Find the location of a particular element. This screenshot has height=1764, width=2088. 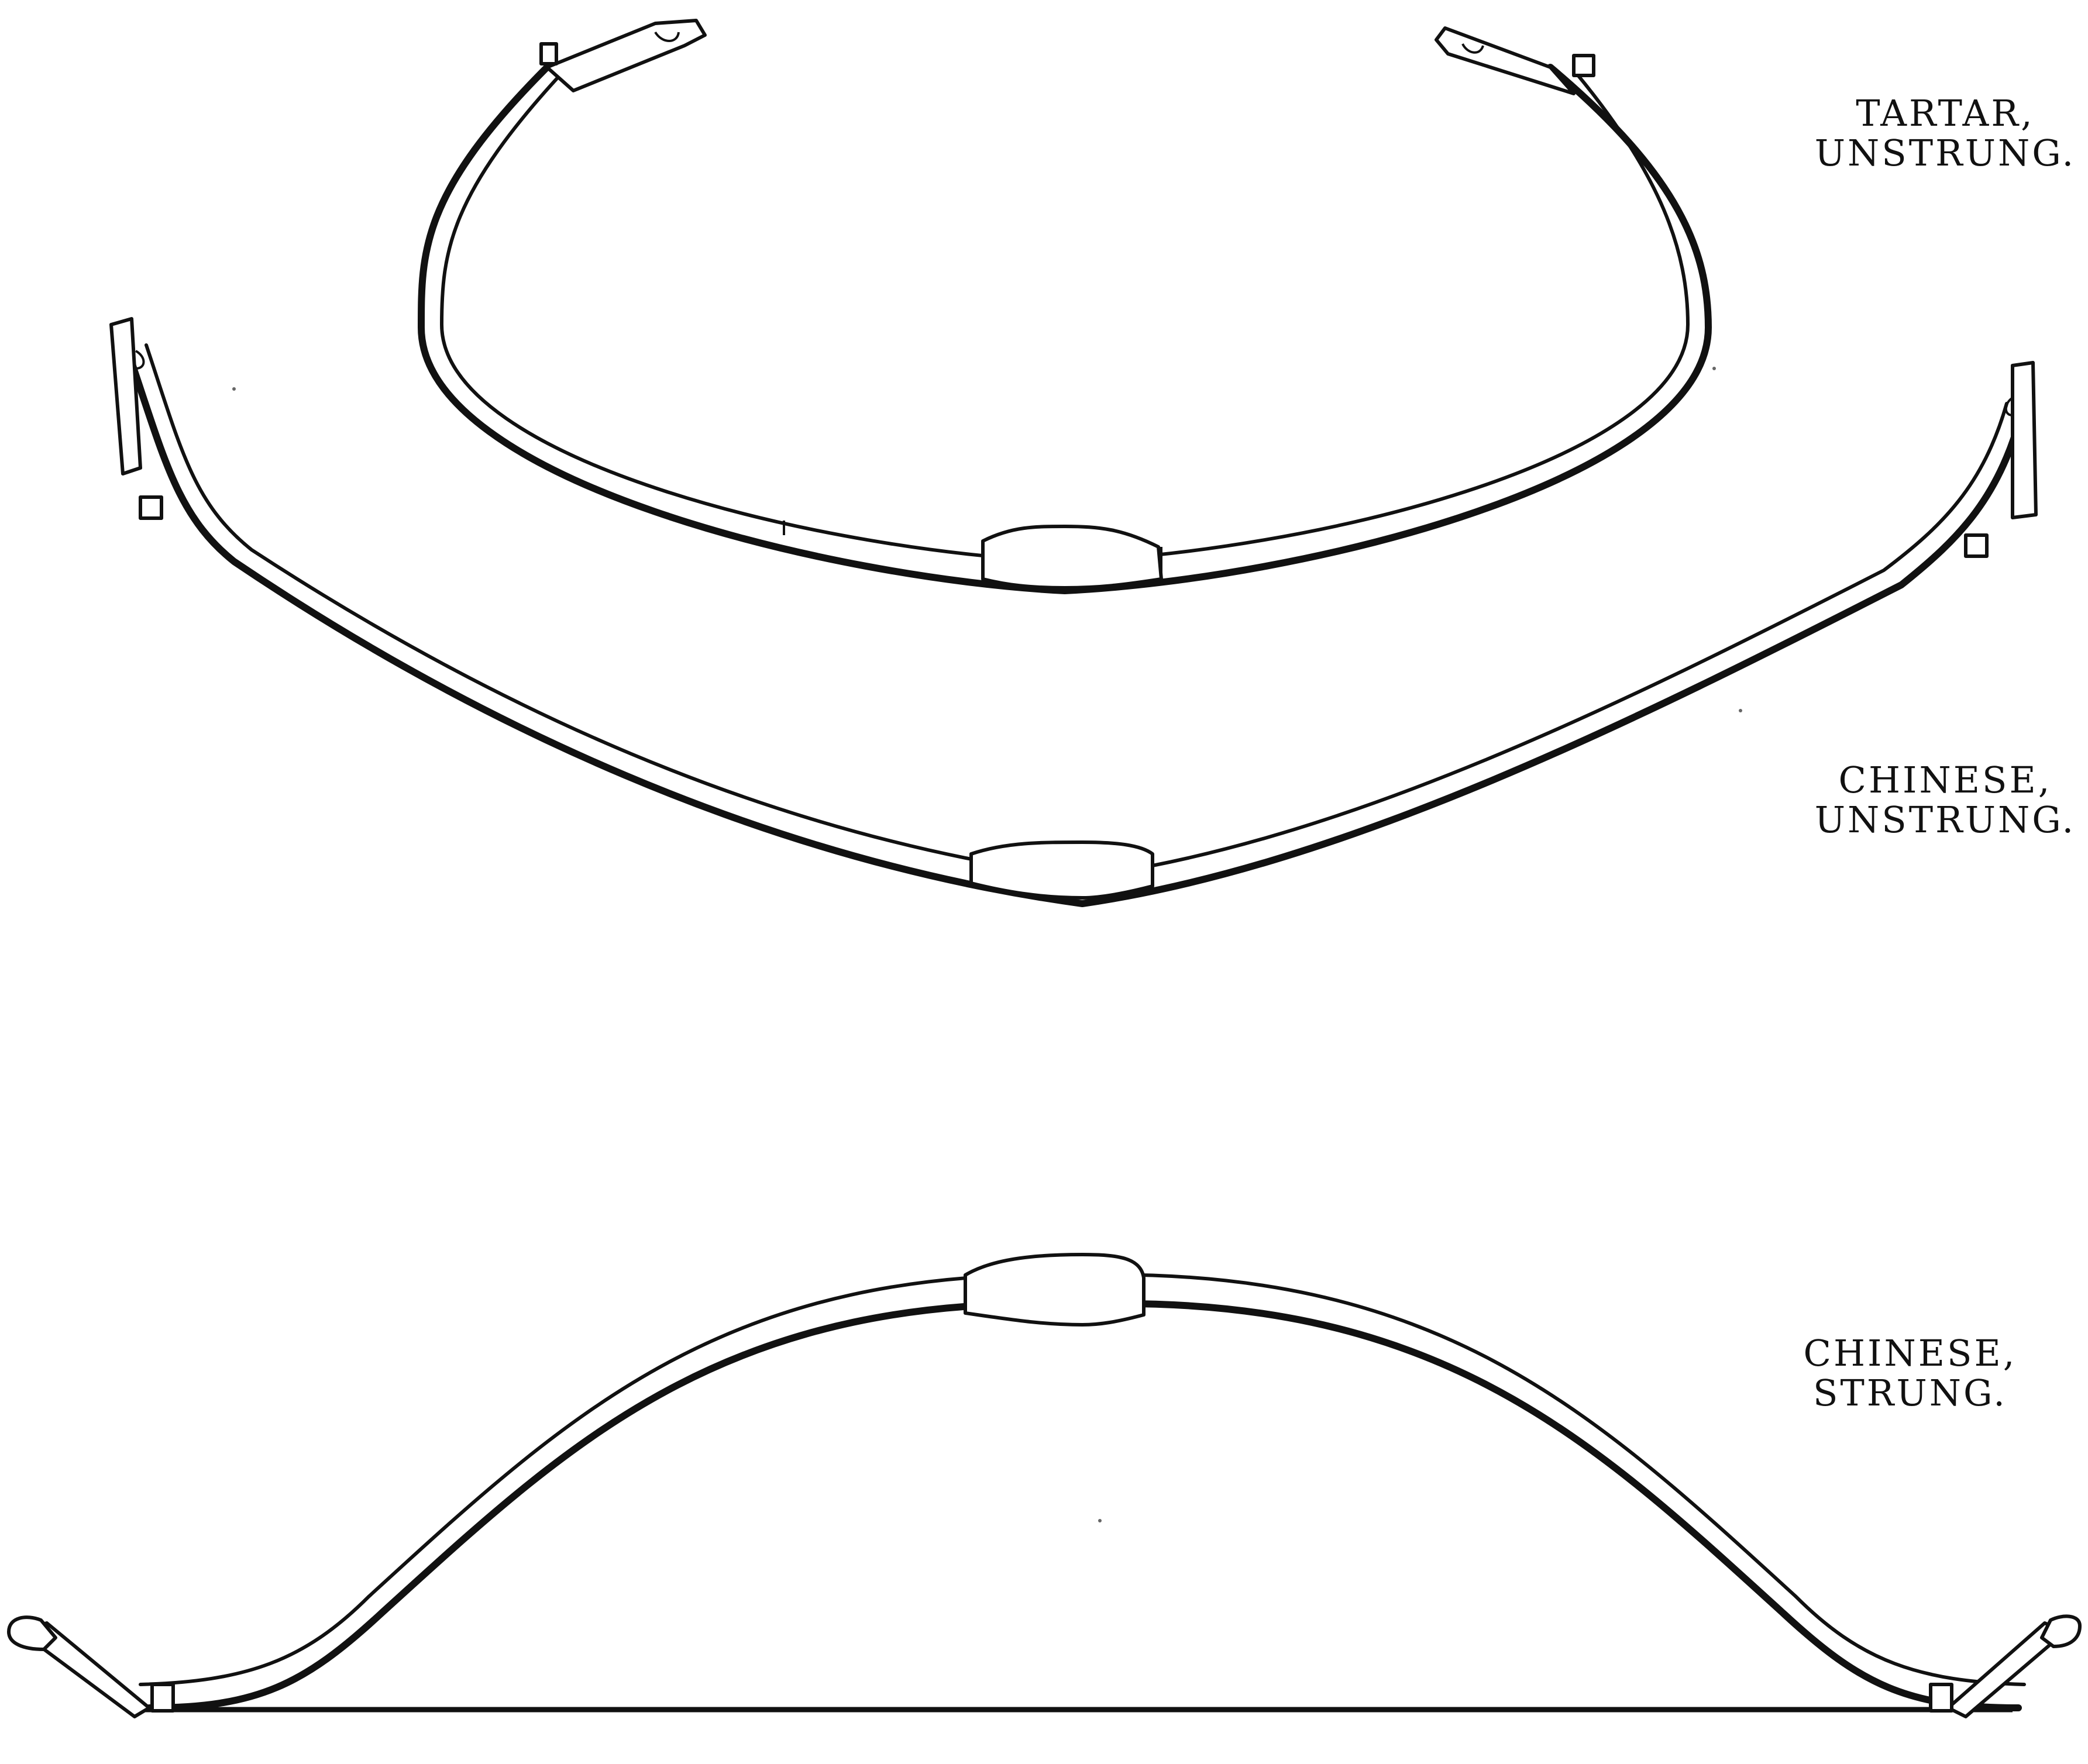

caption-tartar-unstrung: TARTAR, UNSTRUNG. is located at coordinates (1946, 133).